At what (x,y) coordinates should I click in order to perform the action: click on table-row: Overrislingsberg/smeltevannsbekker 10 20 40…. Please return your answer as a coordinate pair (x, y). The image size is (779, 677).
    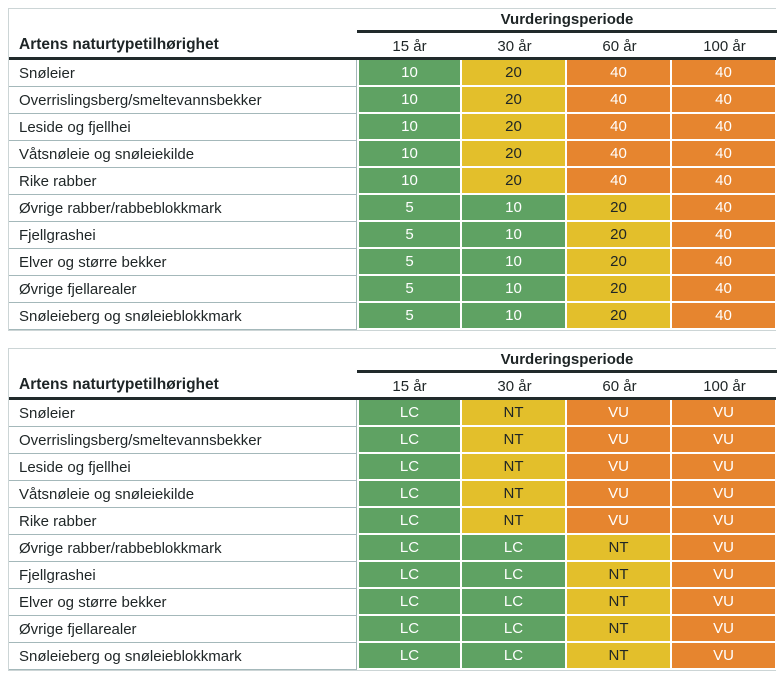
    Looking at the image, I should click on (393, 100).